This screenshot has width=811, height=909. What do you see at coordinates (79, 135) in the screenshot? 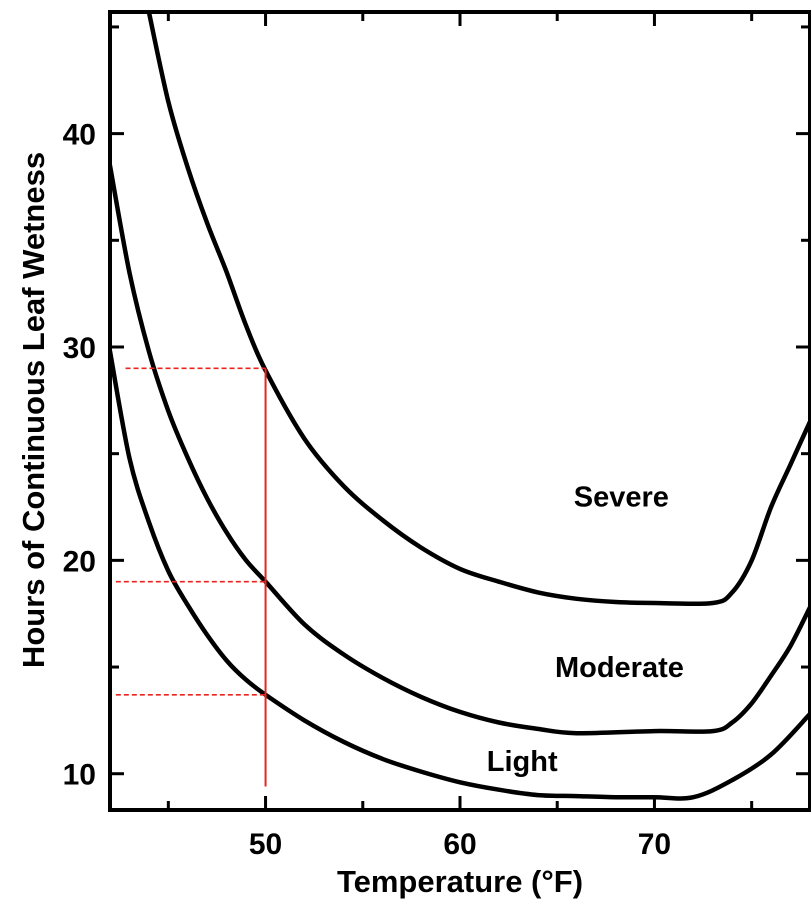
I see `y-tick-label-40: 40` at bounding box center [79, 135].